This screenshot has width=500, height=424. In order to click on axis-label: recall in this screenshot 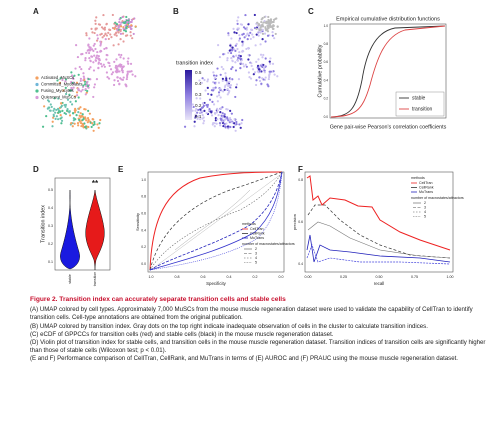, I will do `click(379, 283)`.